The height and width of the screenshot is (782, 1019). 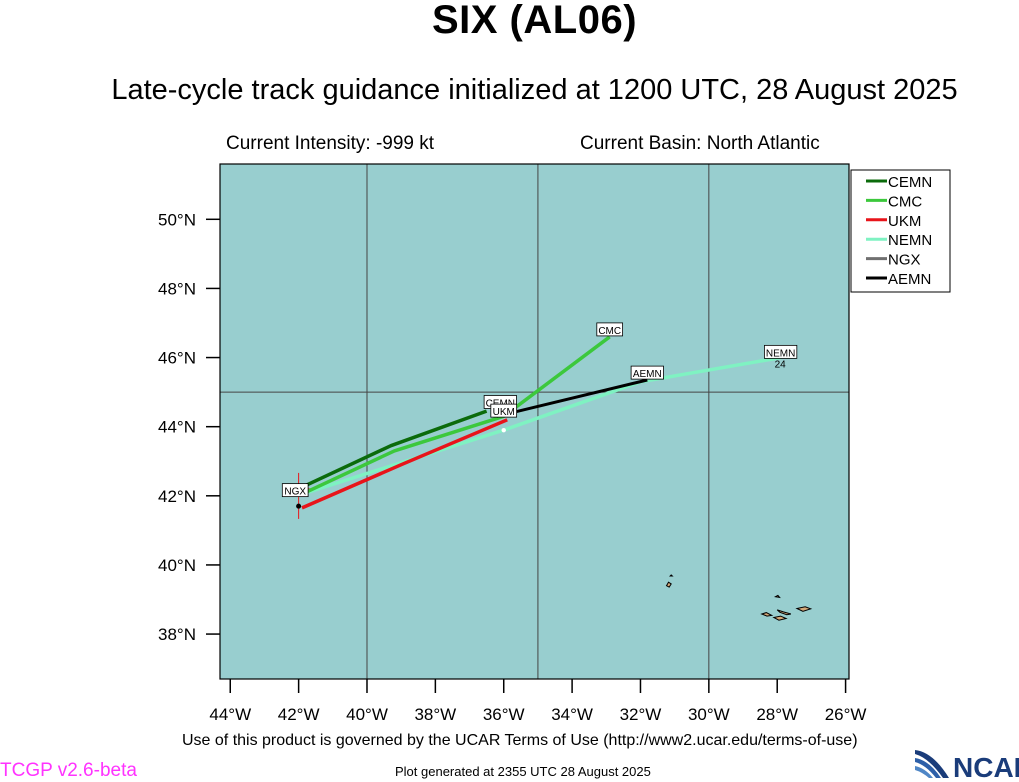 What do you see at coordinates (534, 21) in the screenshot?
I see `chart-title: SIX (AL06)` at bounding box center [534, 21].